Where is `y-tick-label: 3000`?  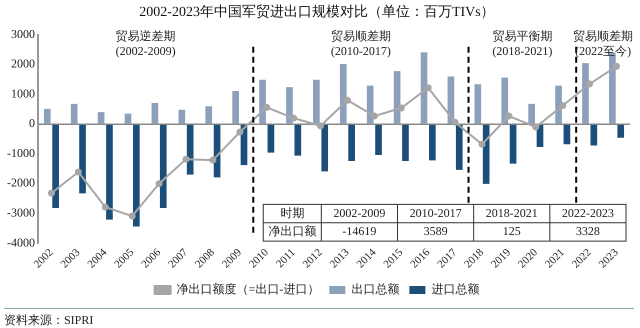
y-tick-label: 3000 is located at coordinates (22, 33).